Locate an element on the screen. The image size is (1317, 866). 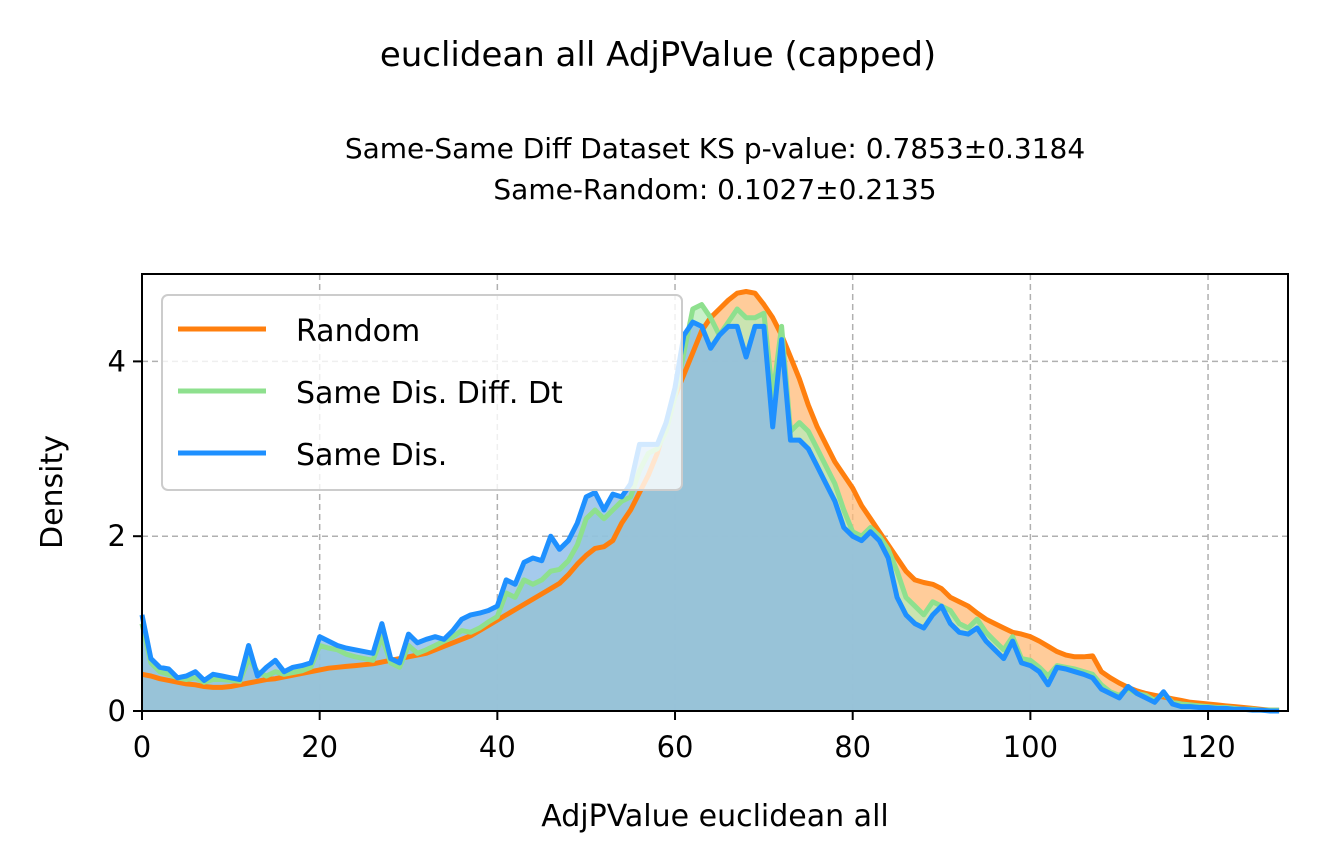
legend-box is located at coordinates (422, 392).